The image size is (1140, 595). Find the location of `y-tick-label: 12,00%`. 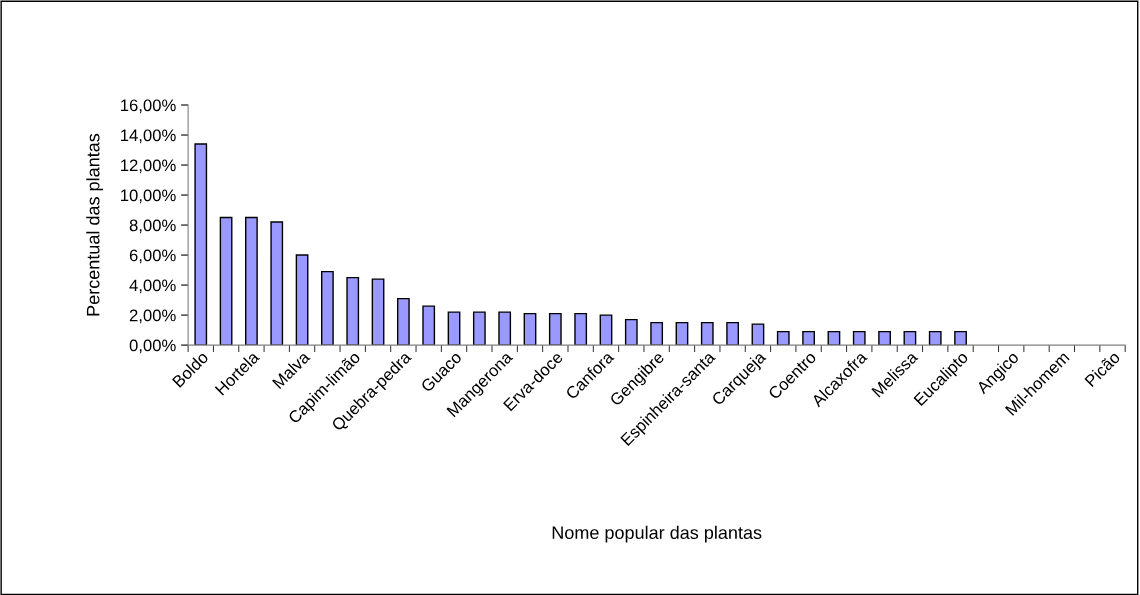

y-tick-label: 12,00% is located at coordinates (148, 166).